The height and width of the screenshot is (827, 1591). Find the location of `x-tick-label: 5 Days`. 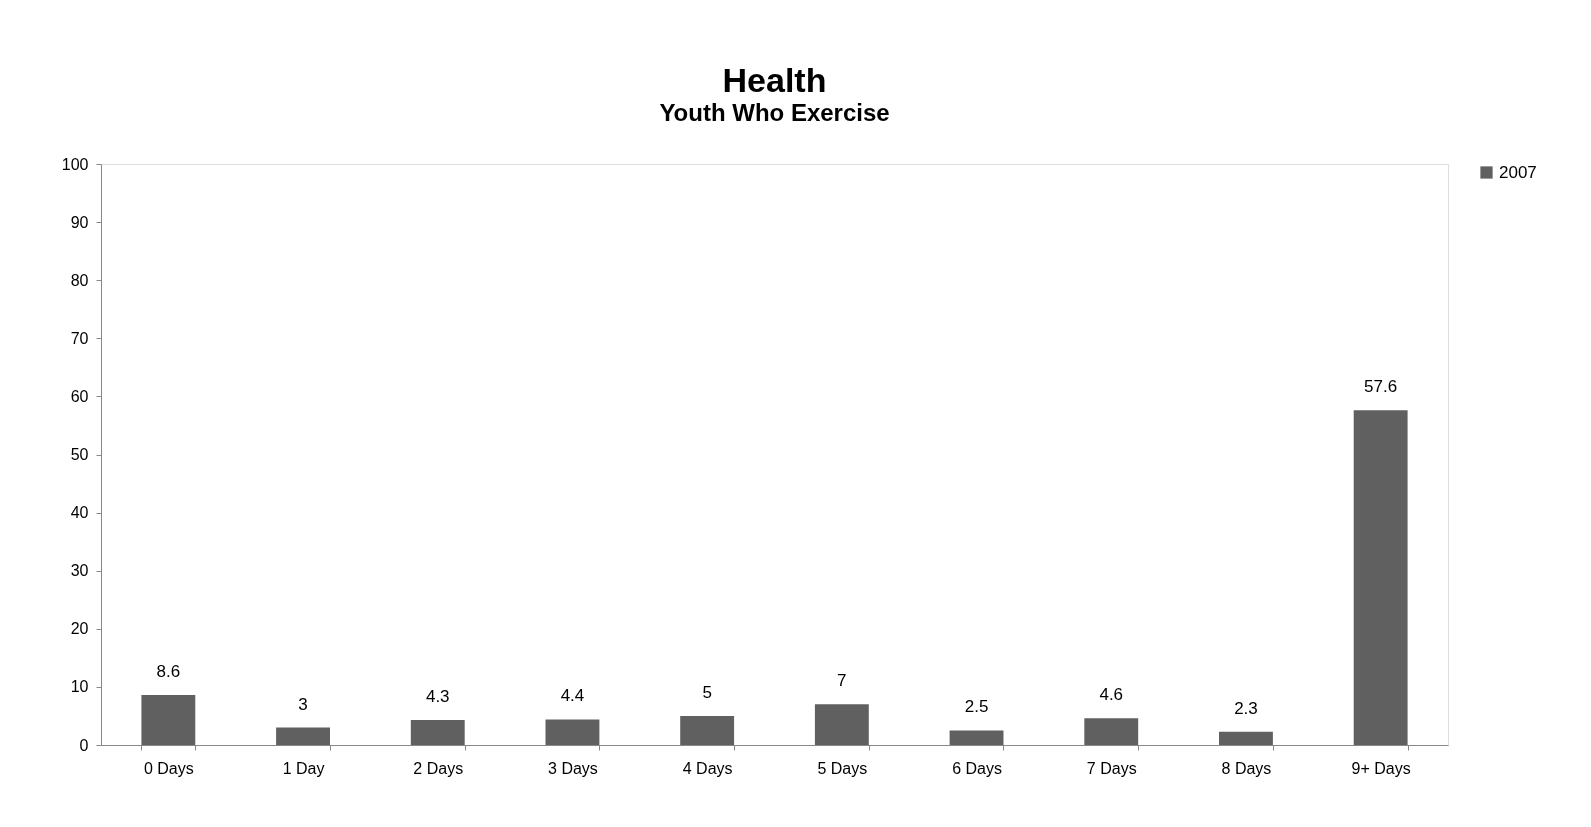

x-tick-label: 5 Days is located at coordinates (842, 768).